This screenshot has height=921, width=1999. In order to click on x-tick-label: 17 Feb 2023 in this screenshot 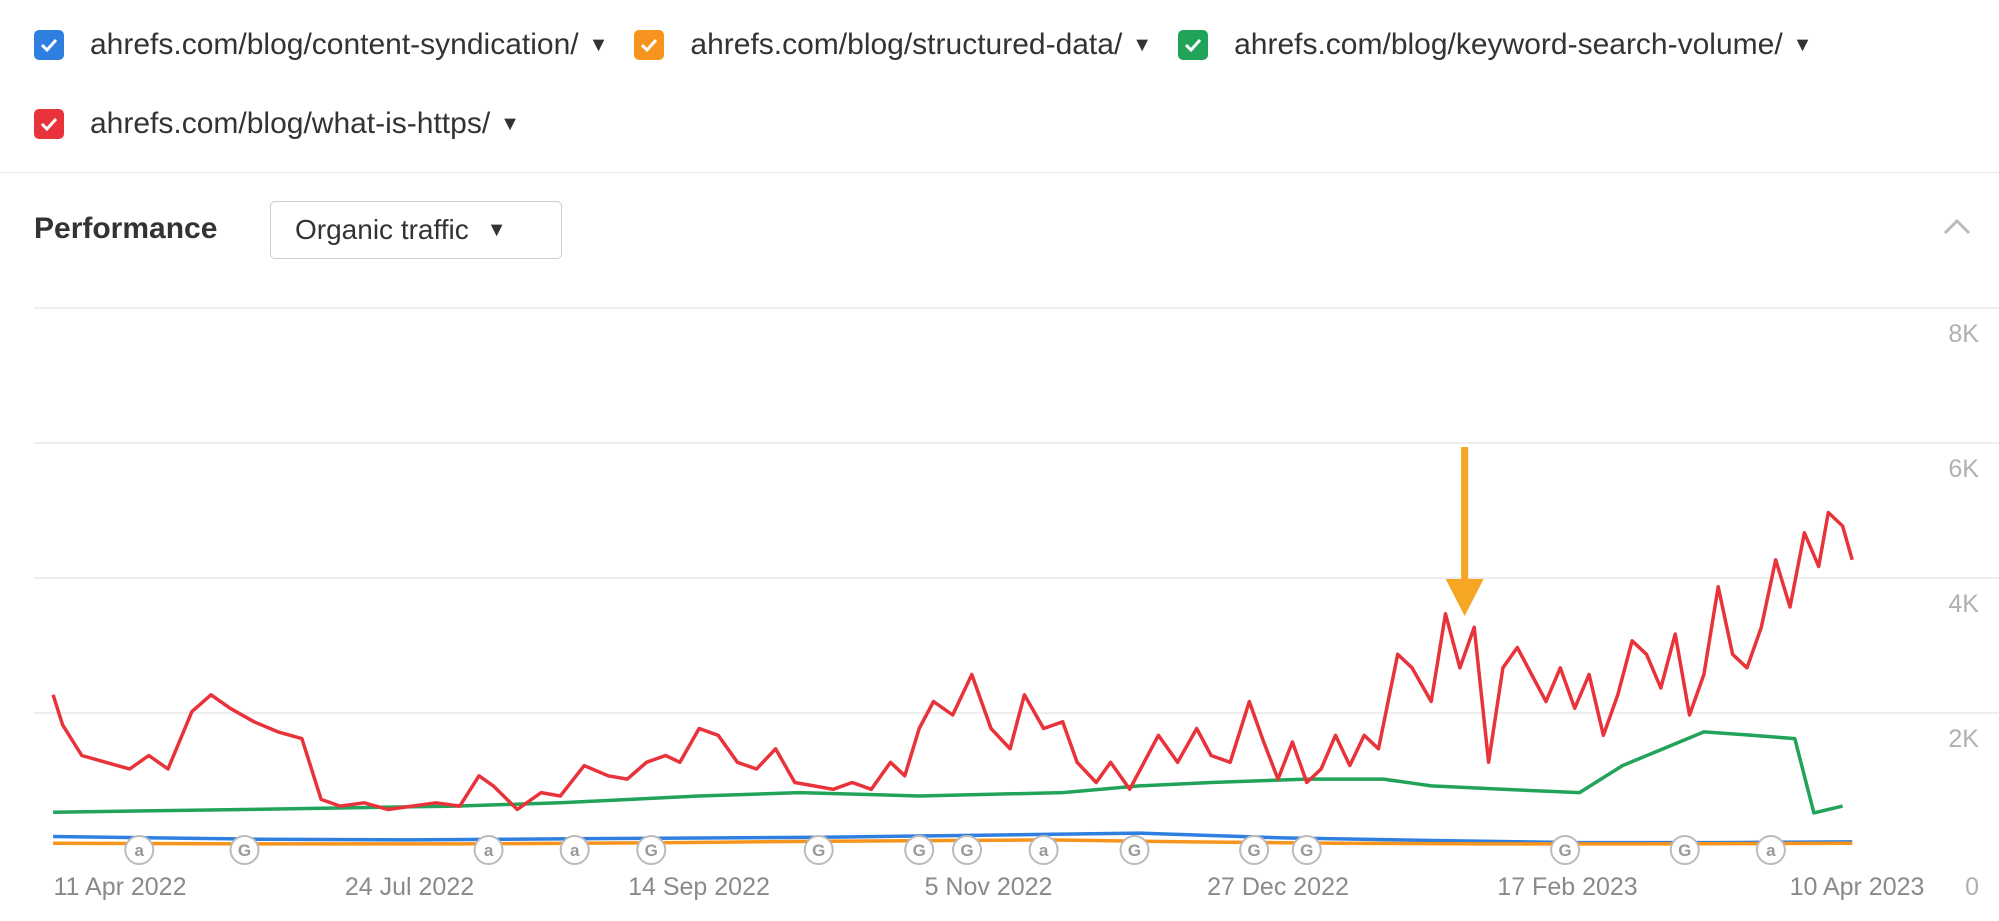, I will do `click(1567, 887)`.